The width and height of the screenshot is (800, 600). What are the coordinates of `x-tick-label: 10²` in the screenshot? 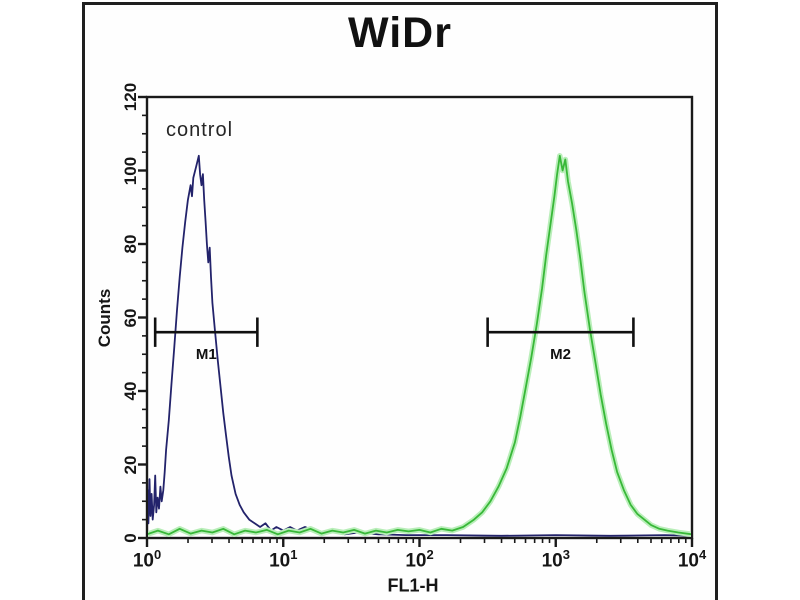 It's located at (419, 559).